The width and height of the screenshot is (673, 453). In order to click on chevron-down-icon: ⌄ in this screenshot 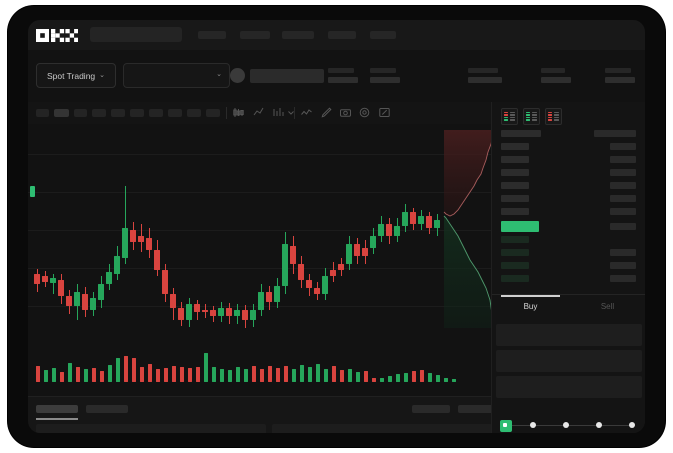, I will do `click(219, 74)`.